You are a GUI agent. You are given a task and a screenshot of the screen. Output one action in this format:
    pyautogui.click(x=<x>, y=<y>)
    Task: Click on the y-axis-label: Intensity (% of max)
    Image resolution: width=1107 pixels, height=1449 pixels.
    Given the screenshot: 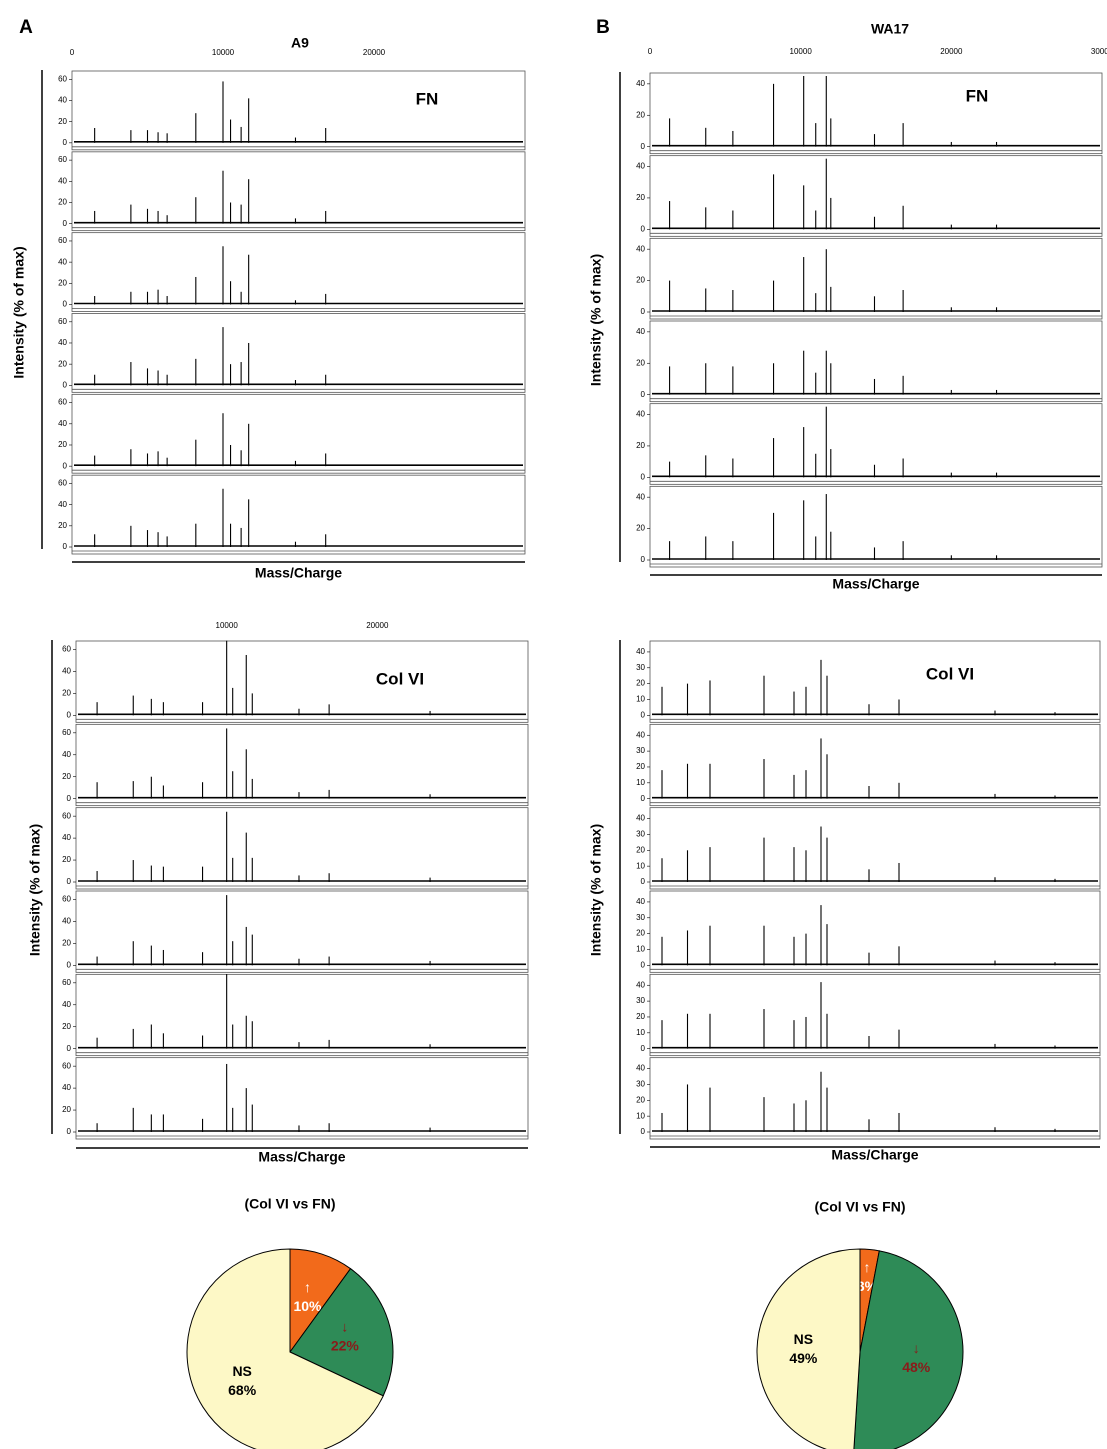 What is the action you would take?
    pyautogui.click(x=35, y=890)
    